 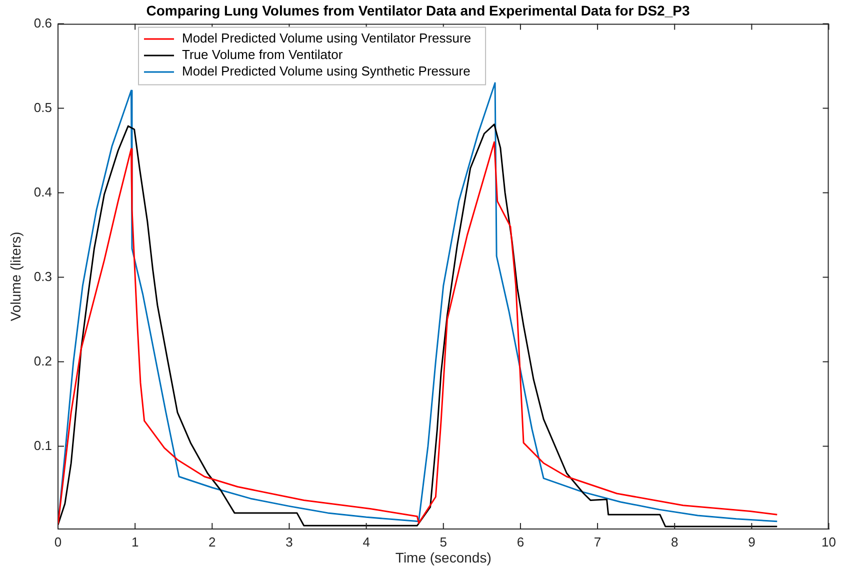 What do you see at coordinates (520, 542) in the screenshot?
I see `x-tick-label: 6` at bounding box center [520, 542].